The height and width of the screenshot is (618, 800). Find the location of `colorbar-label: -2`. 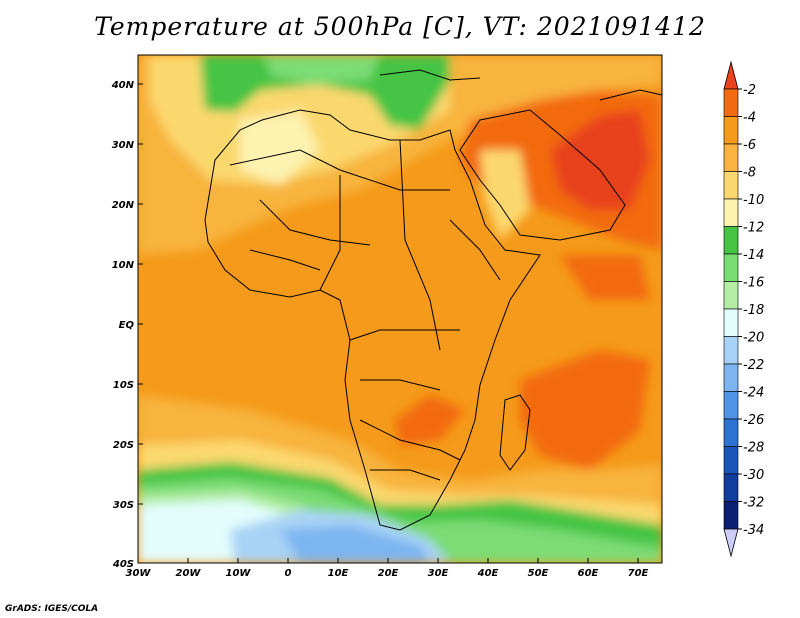

colorbar-label: -2 is located at coordinates (749, 90).